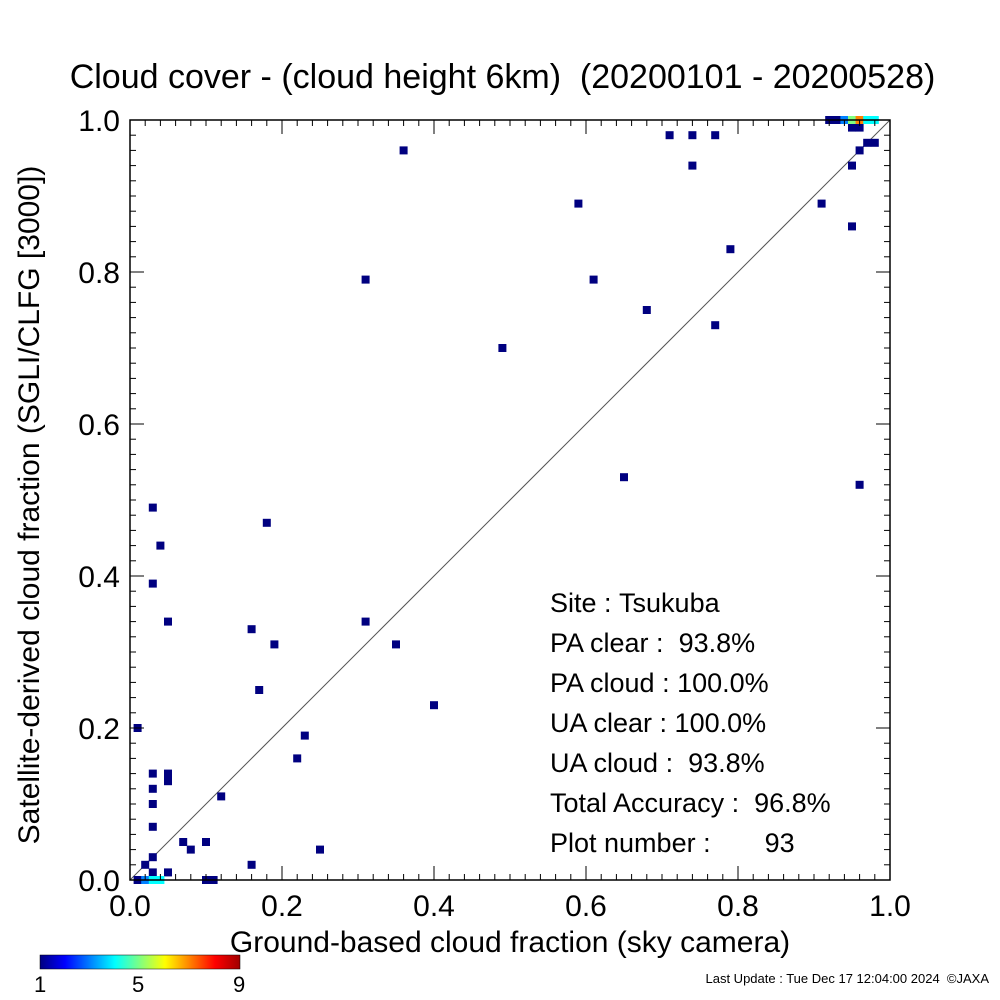 This screenshot has width=1000, height=1000. Describe the element at coordinates (99, 577) in the screenshot. I see `y-tick-label: 0.4` at that location.